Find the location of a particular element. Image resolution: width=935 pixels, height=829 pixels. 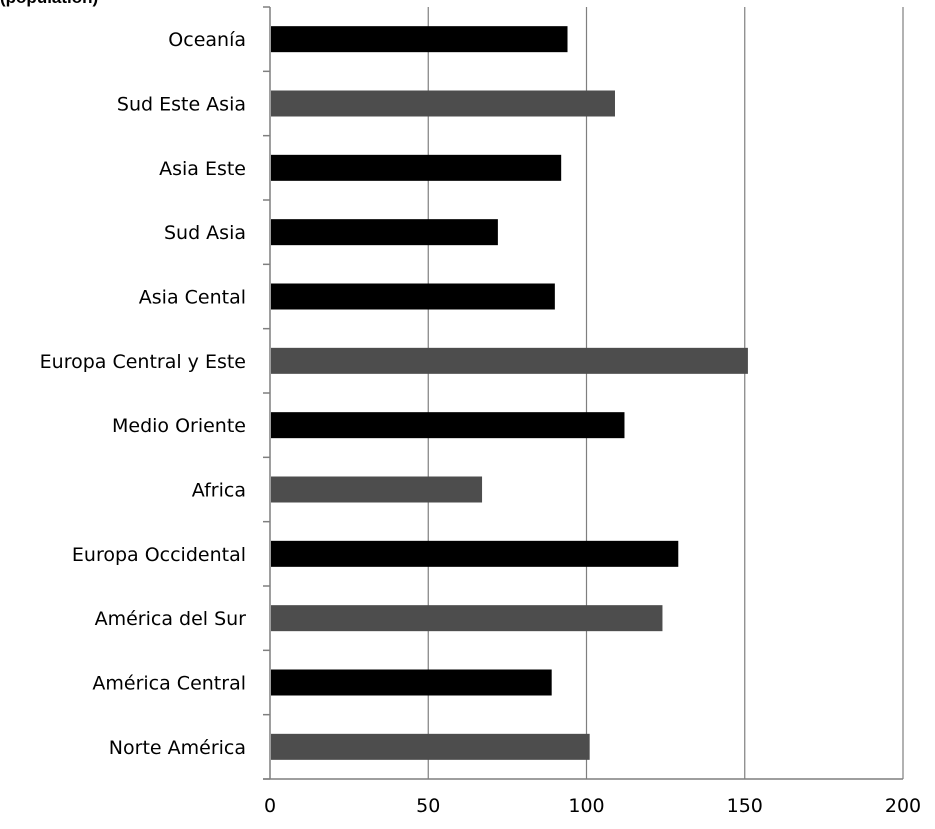

y-category-label: Norte América is located at coordinates (177, 748).